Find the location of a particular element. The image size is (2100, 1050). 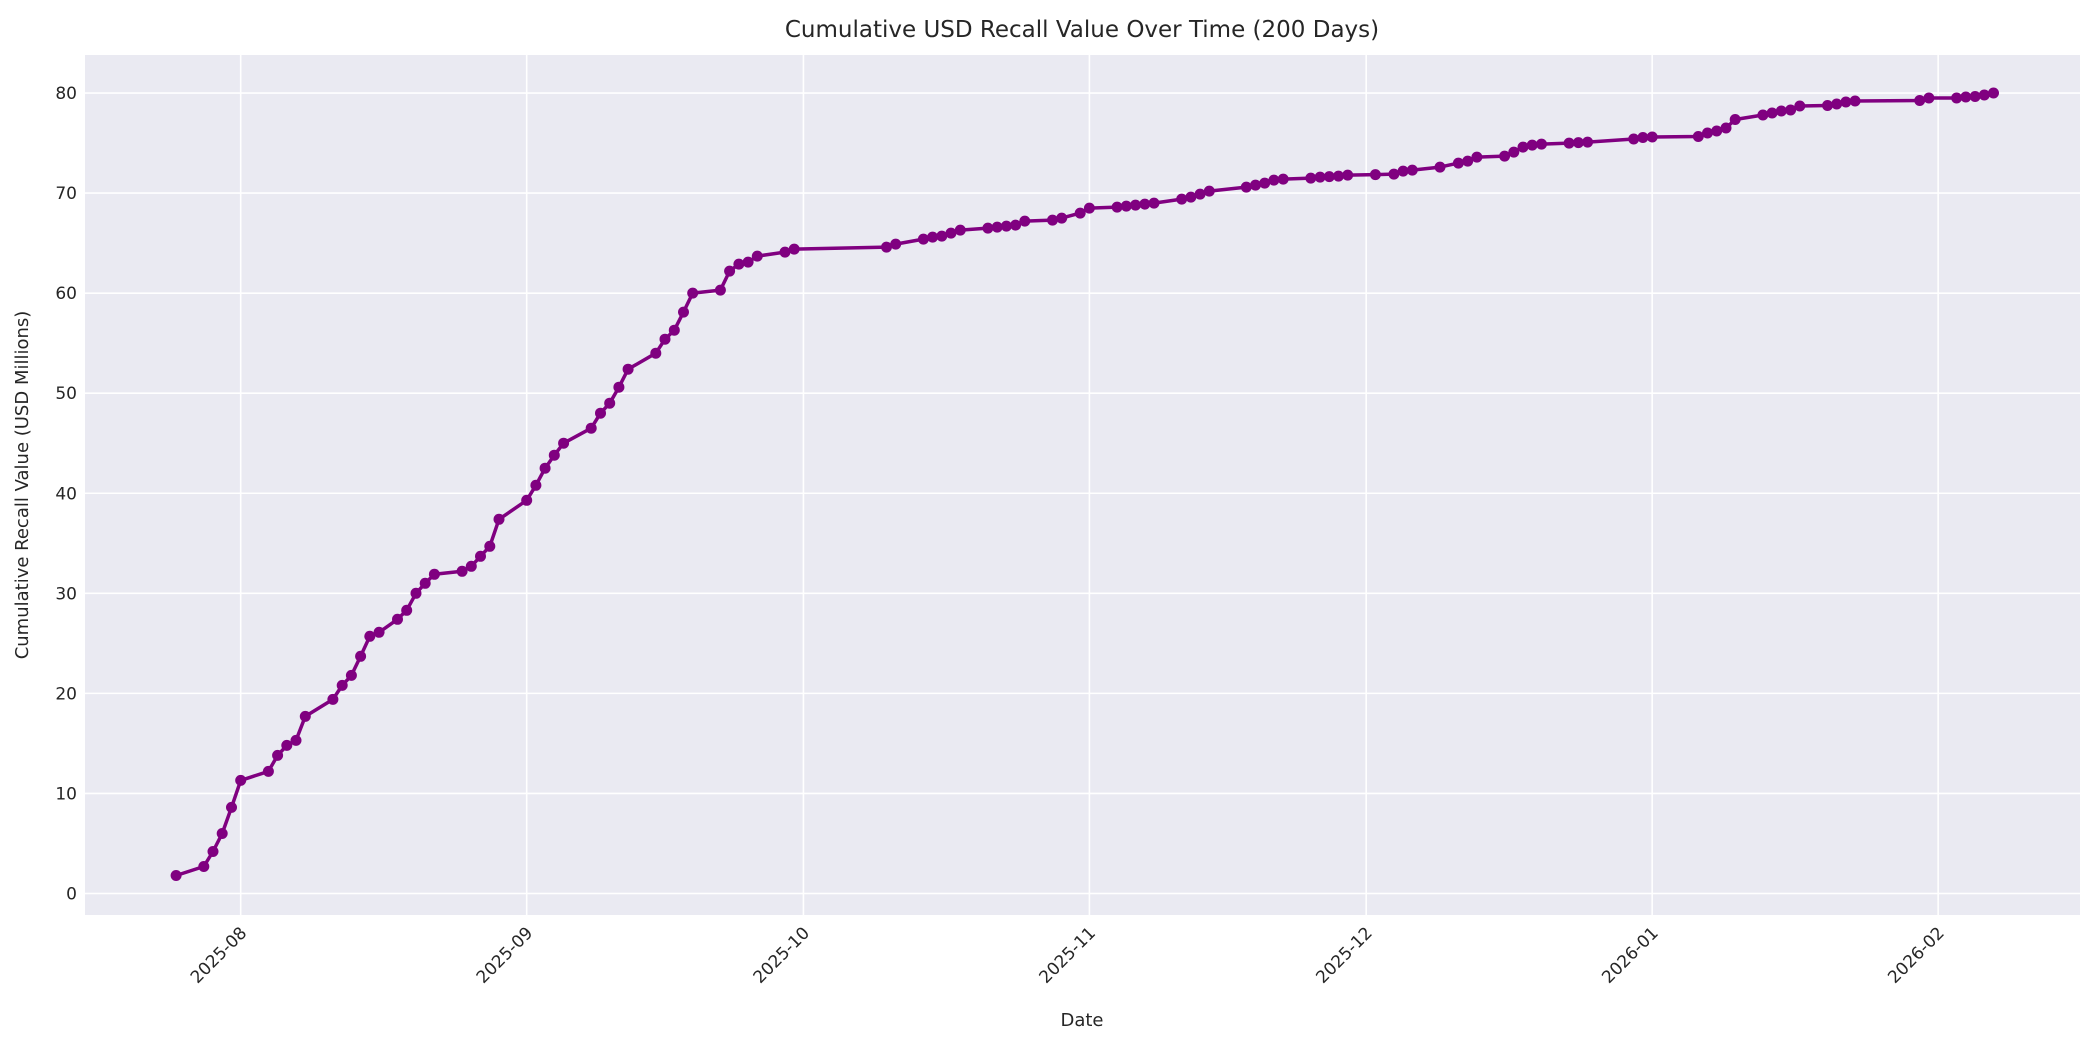

y-axis-label: Cumulative Recall Value (USD Millions) is located at coordinates (22, 485).